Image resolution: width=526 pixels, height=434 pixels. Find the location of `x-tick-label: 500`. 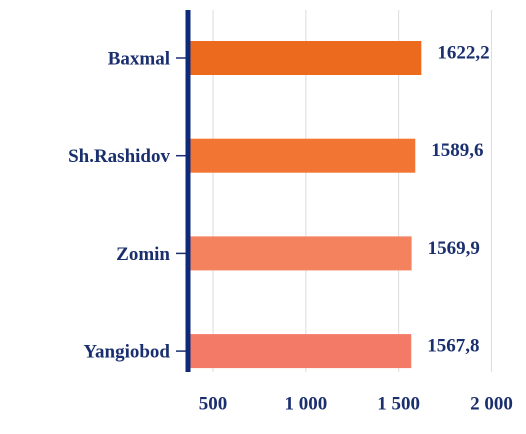

x-tick-label: 500 is located at coordinates (213, 403).